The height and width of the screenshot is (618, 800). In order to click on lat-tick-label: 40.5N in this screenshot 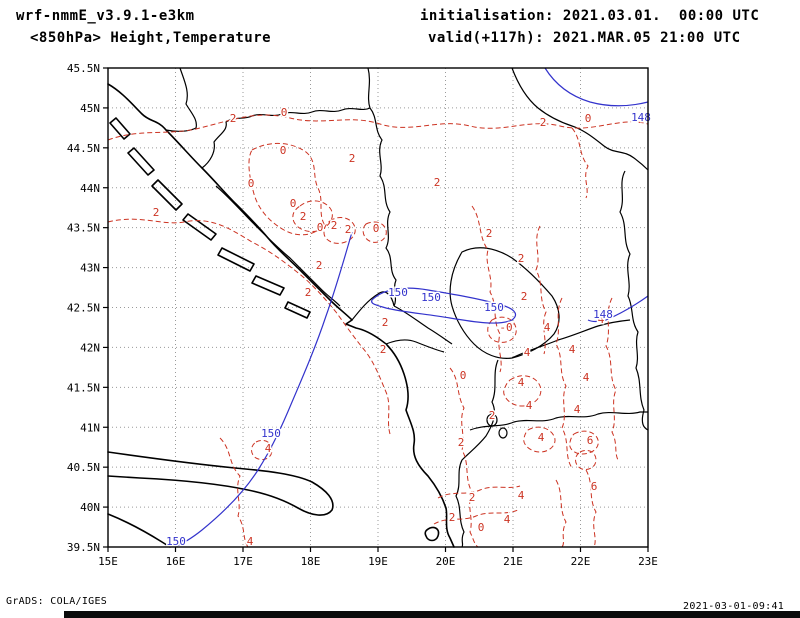, I will do `click(83, 467)`.